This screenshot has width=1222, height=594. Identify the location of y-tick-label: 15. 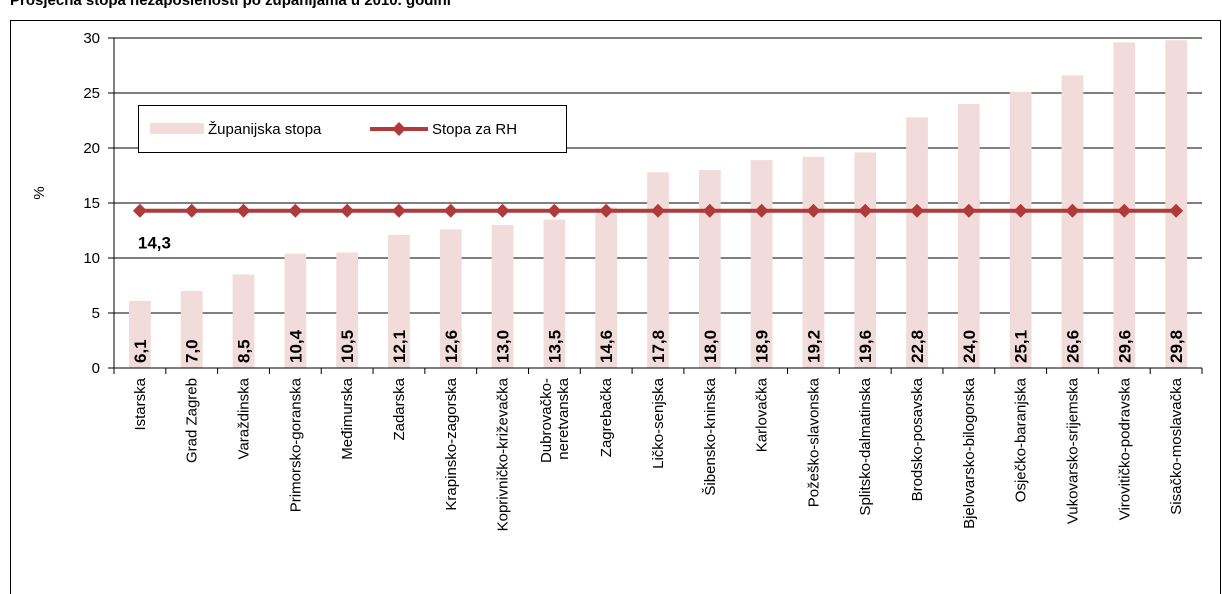
(91, 203).